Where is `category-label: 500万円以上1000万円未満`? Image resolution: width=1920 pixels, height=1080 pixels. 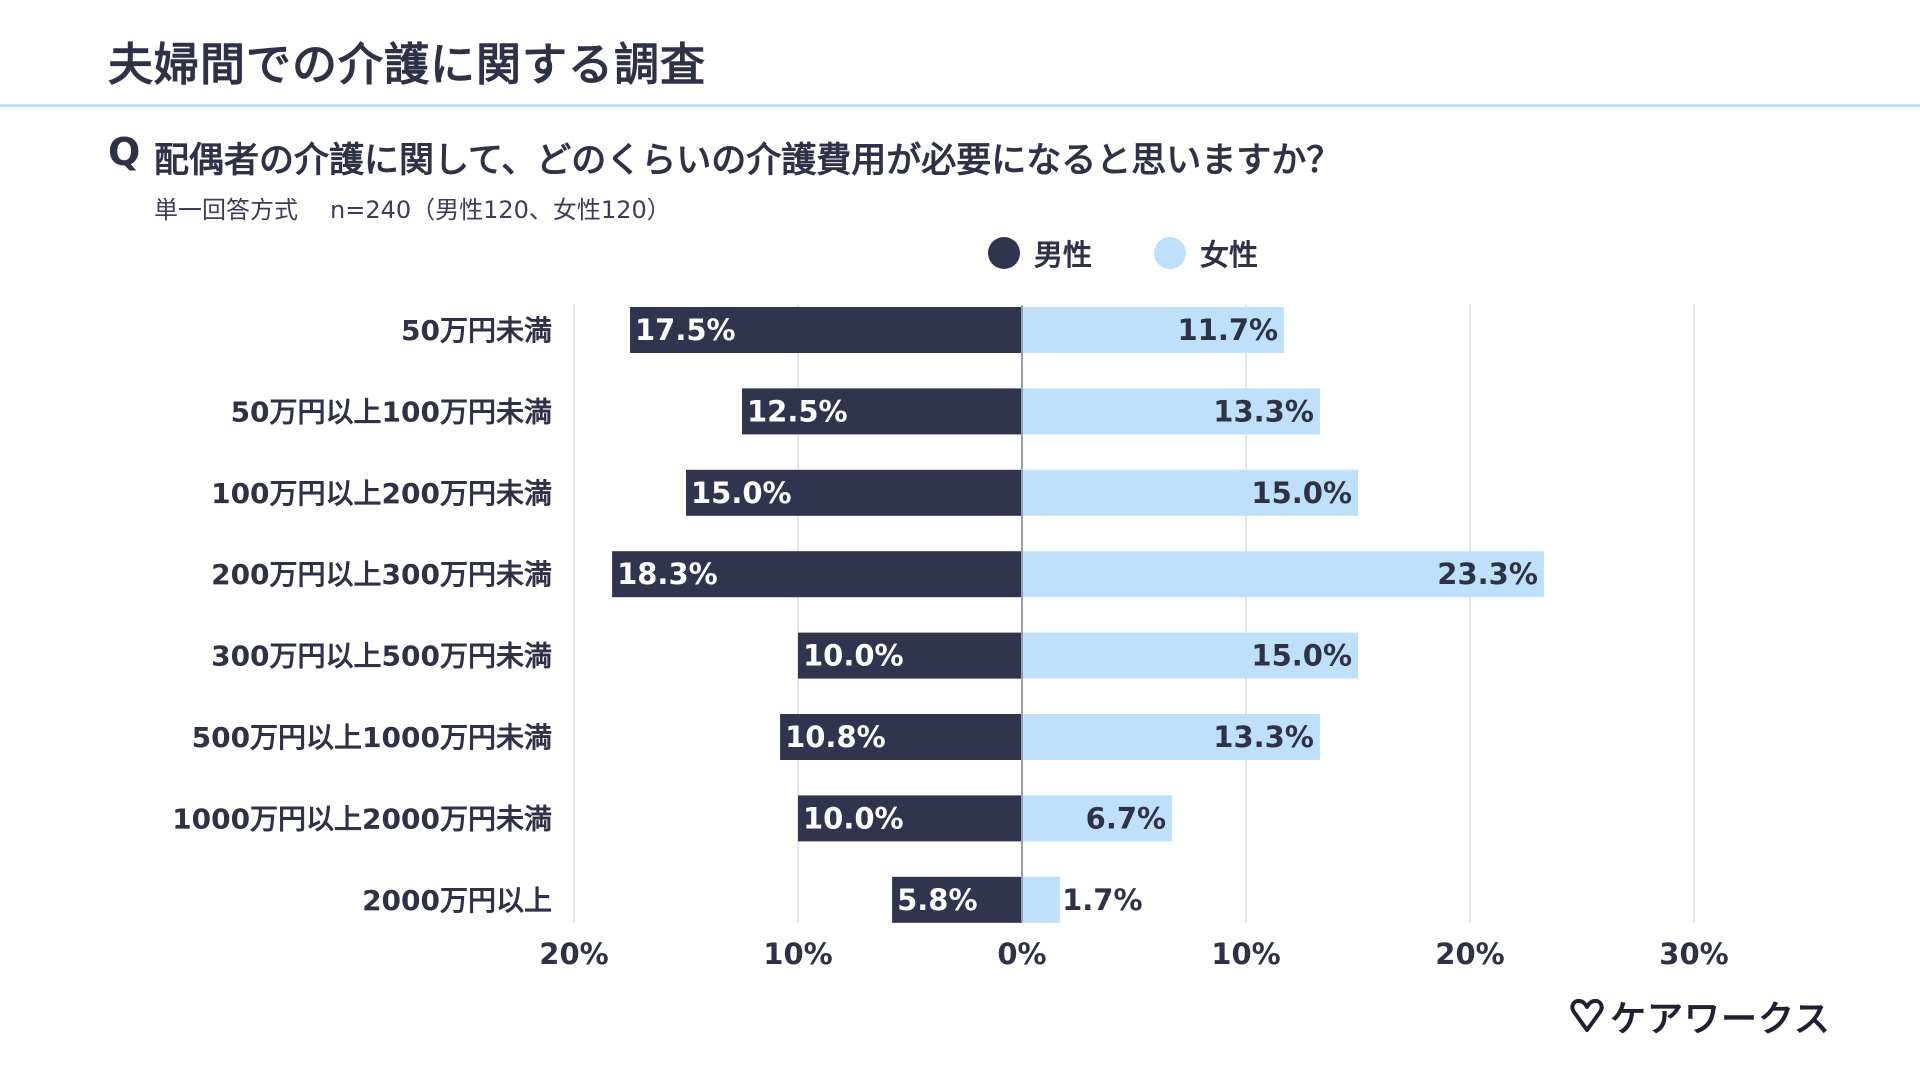 category-label: 500万円以上1000万円未満 is located at coordinates (372, 737).